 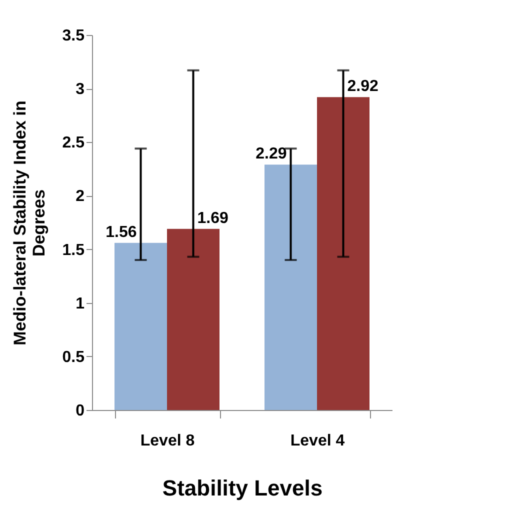 What do you see at coordinates (80, 303) in the screenshot?
I see `y-tick-label: 1` at bounding box center [80, 303].